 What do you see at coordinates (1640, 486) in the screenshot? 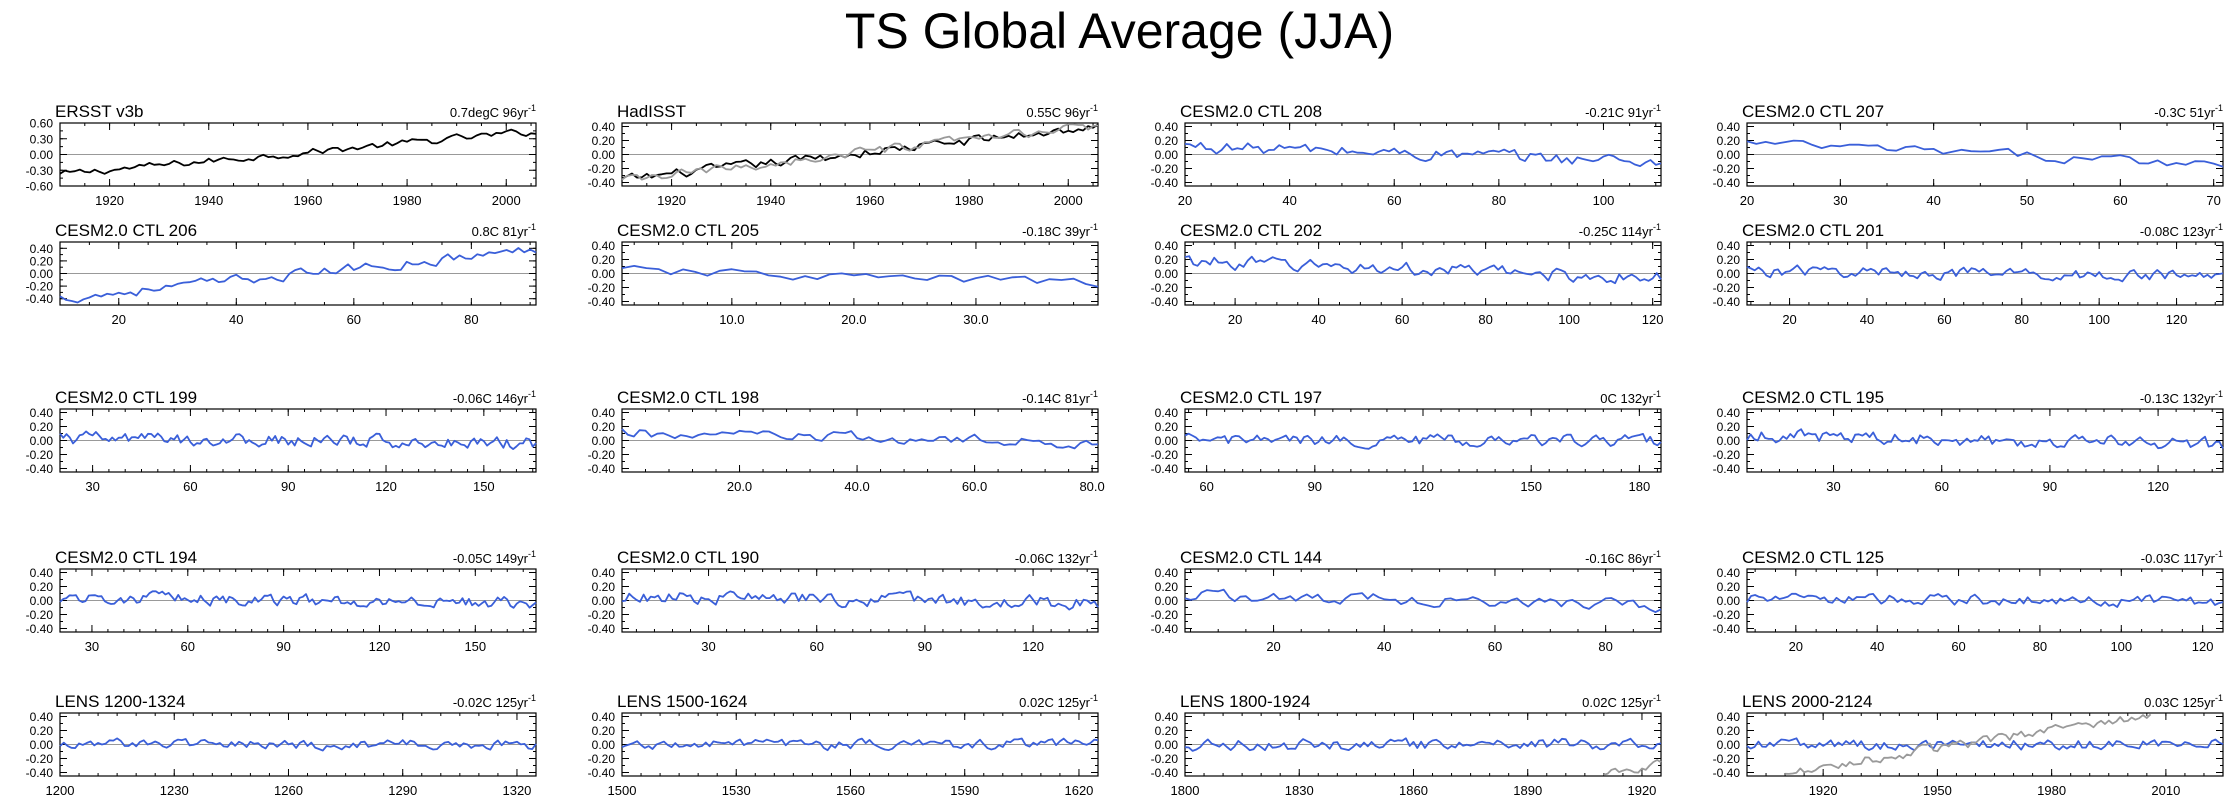
I see `xtick-label: 180` at bounding box center [1640, 486].